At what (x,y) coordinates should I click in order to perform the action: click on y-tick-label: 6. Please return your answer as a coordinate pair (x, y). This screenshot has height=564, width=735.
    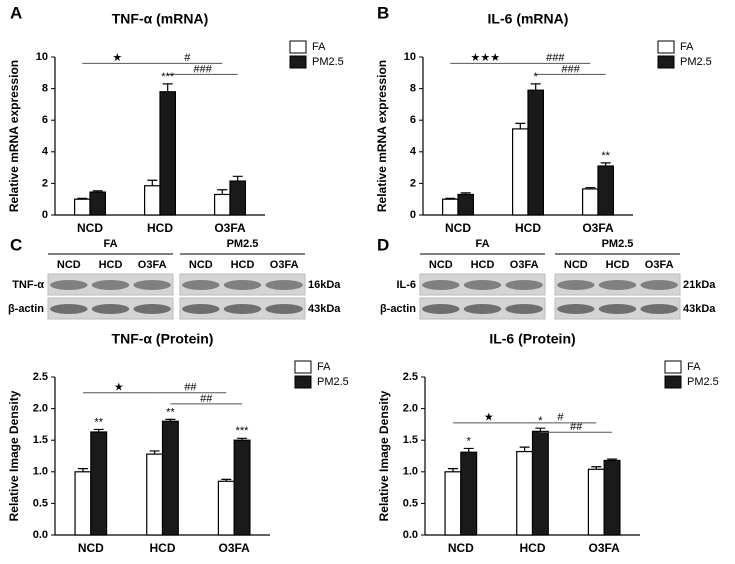
    Looking at the image, I should click on (413, 120).